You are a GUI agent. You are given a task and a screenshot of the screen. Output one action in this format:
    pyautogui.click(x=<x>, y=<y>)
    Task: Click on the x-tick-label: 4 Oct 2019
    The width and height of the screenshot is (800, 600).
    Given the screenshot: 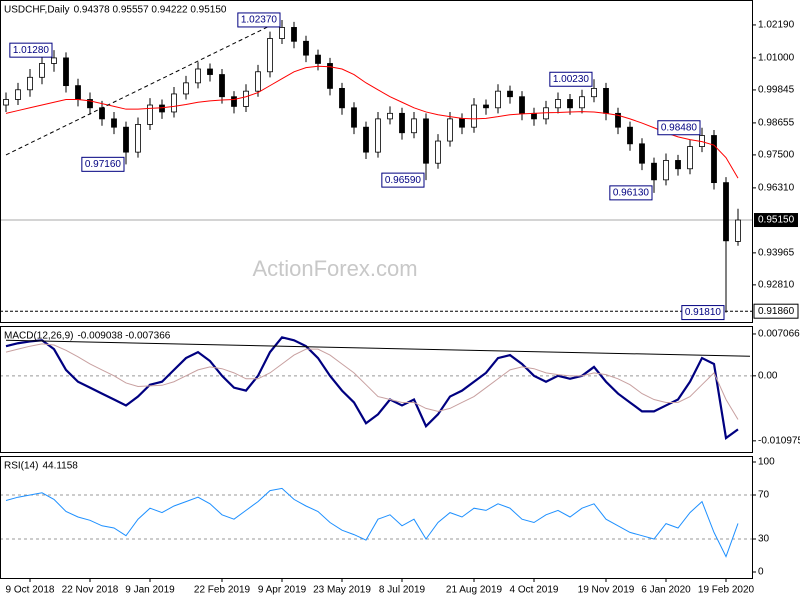 What is the action you would take?
    pyautogui.click(x=534, y=590)
    